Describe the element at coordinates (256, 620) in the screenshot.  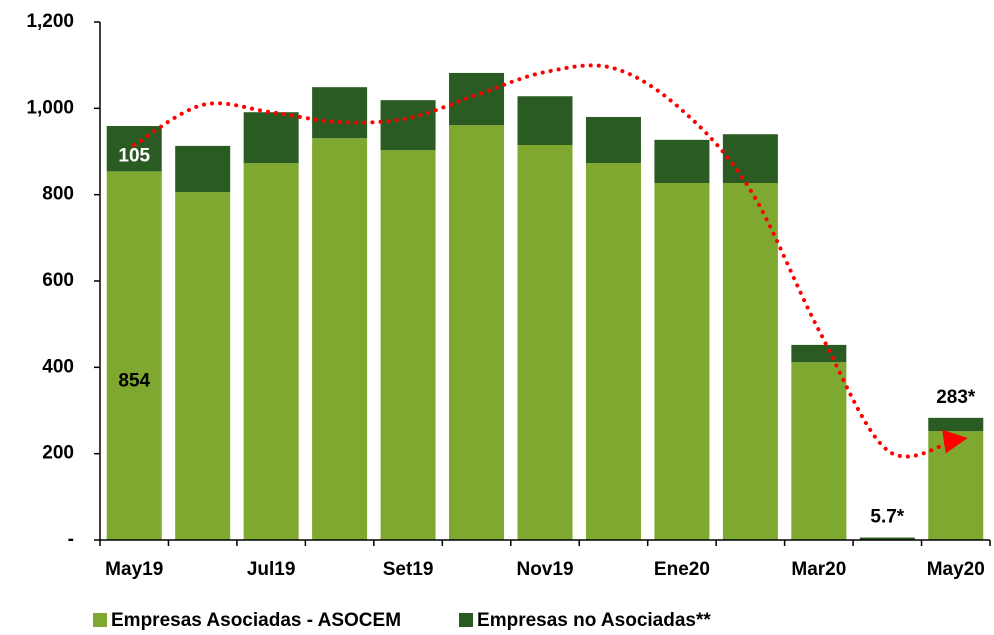
I see `legend-label: Empresas Asociadas - ASOCEM` at that location.